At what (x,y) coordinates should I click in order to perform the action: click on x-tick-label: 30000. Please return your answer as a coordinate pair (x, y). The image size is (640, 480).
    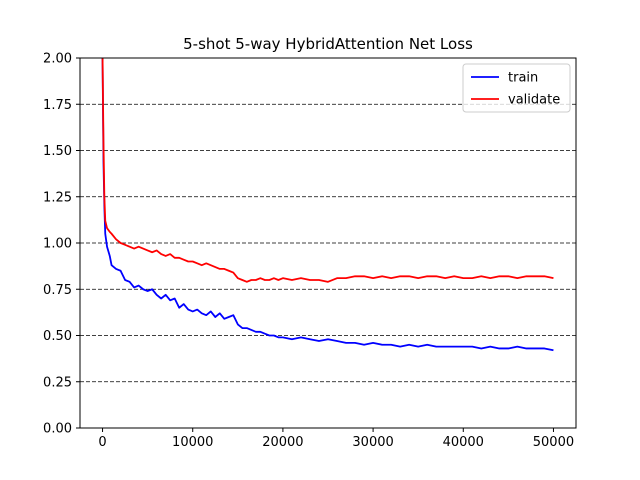
    Looking at the image, I should click on (372, 442).